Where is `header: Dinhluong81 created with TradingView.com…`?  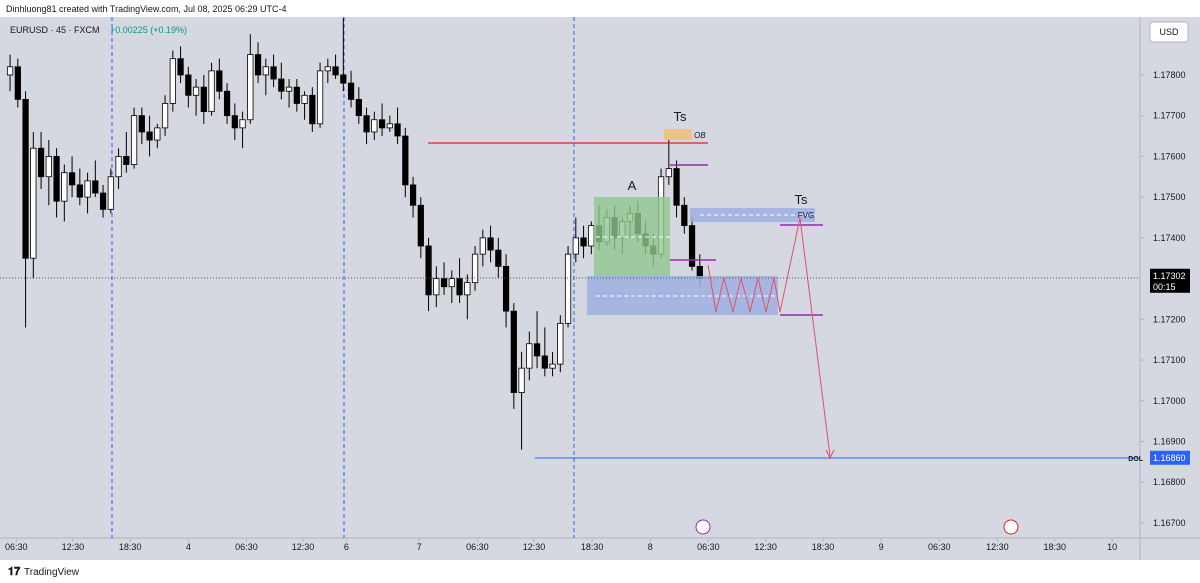
header: Dinhluong81 created with TradingView.com… is located at coordinates (146, 9).